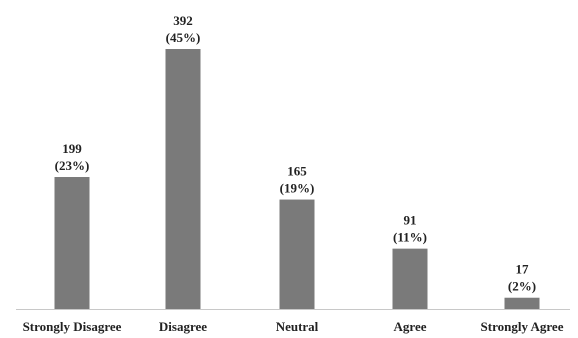 The height and width of the screenshot is (338, 578). Describe the element at coordinates (72, 165) in the screenshot. I see `value-label-percent: (23%)` at that location.